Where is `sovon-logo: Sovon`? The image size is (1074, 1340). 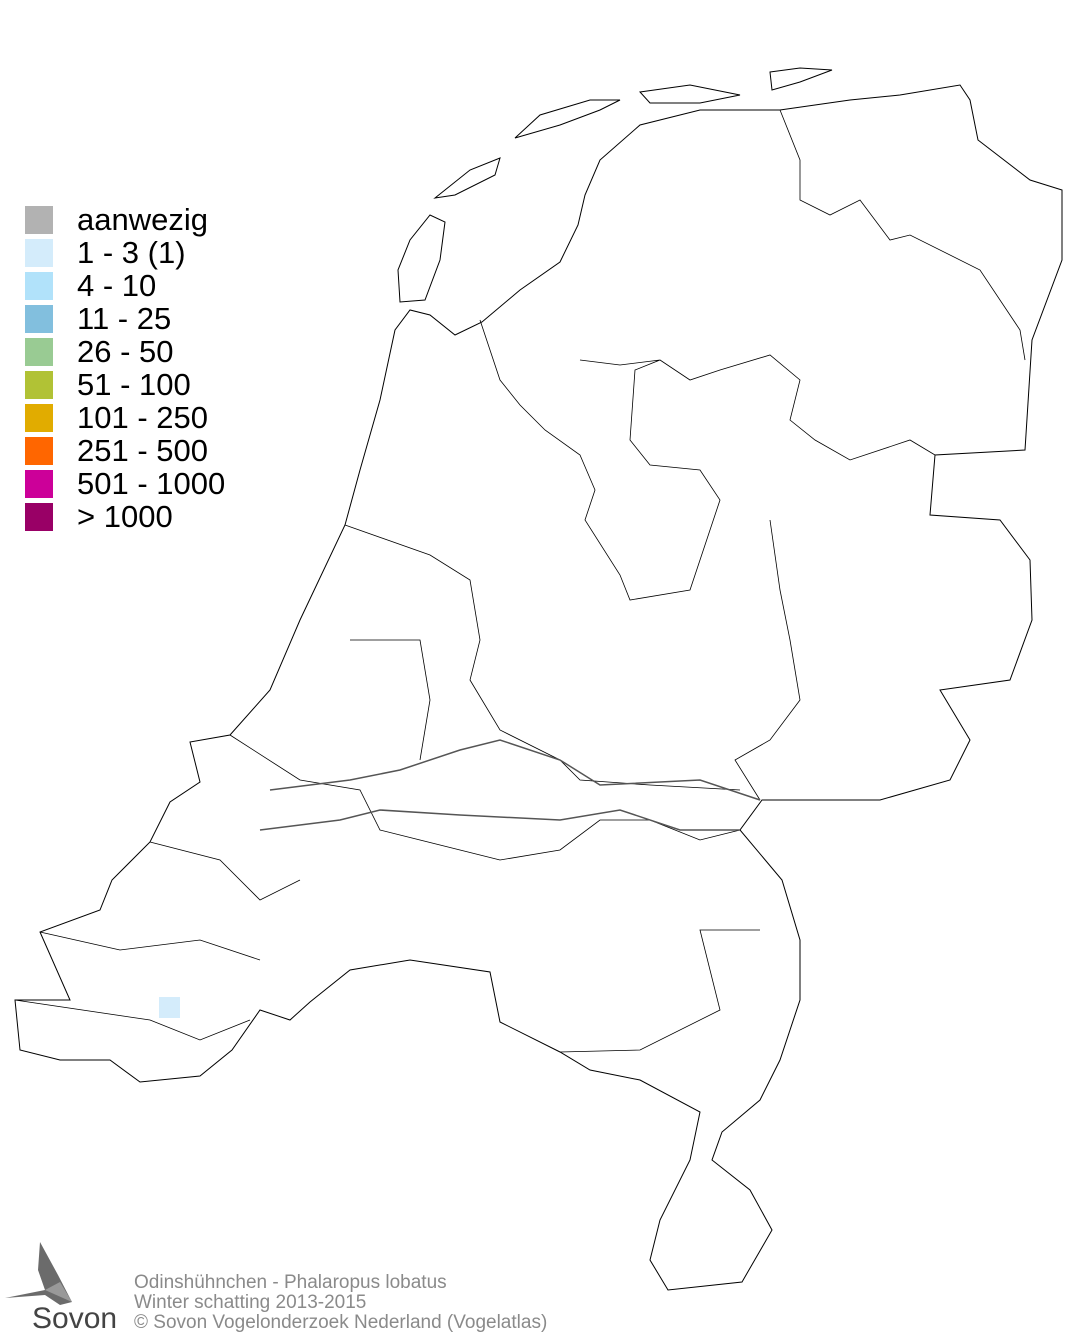 sovon-logo: Sovon is located at coordinates (61, 1288).